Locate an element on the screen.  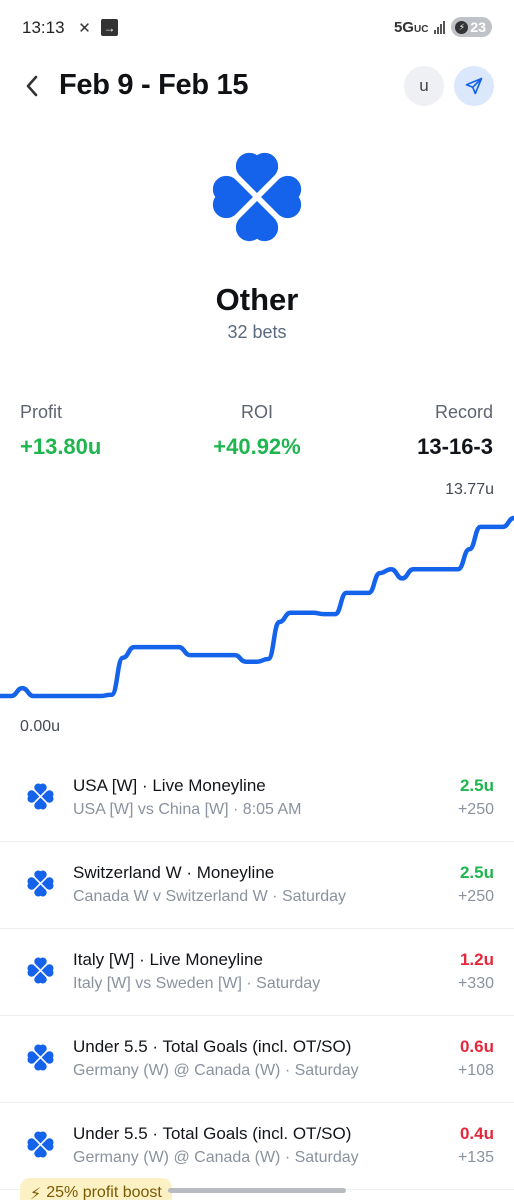
profit-boost-badge: ⚡ 25% profit boost is located at coordinates (96, 1189).